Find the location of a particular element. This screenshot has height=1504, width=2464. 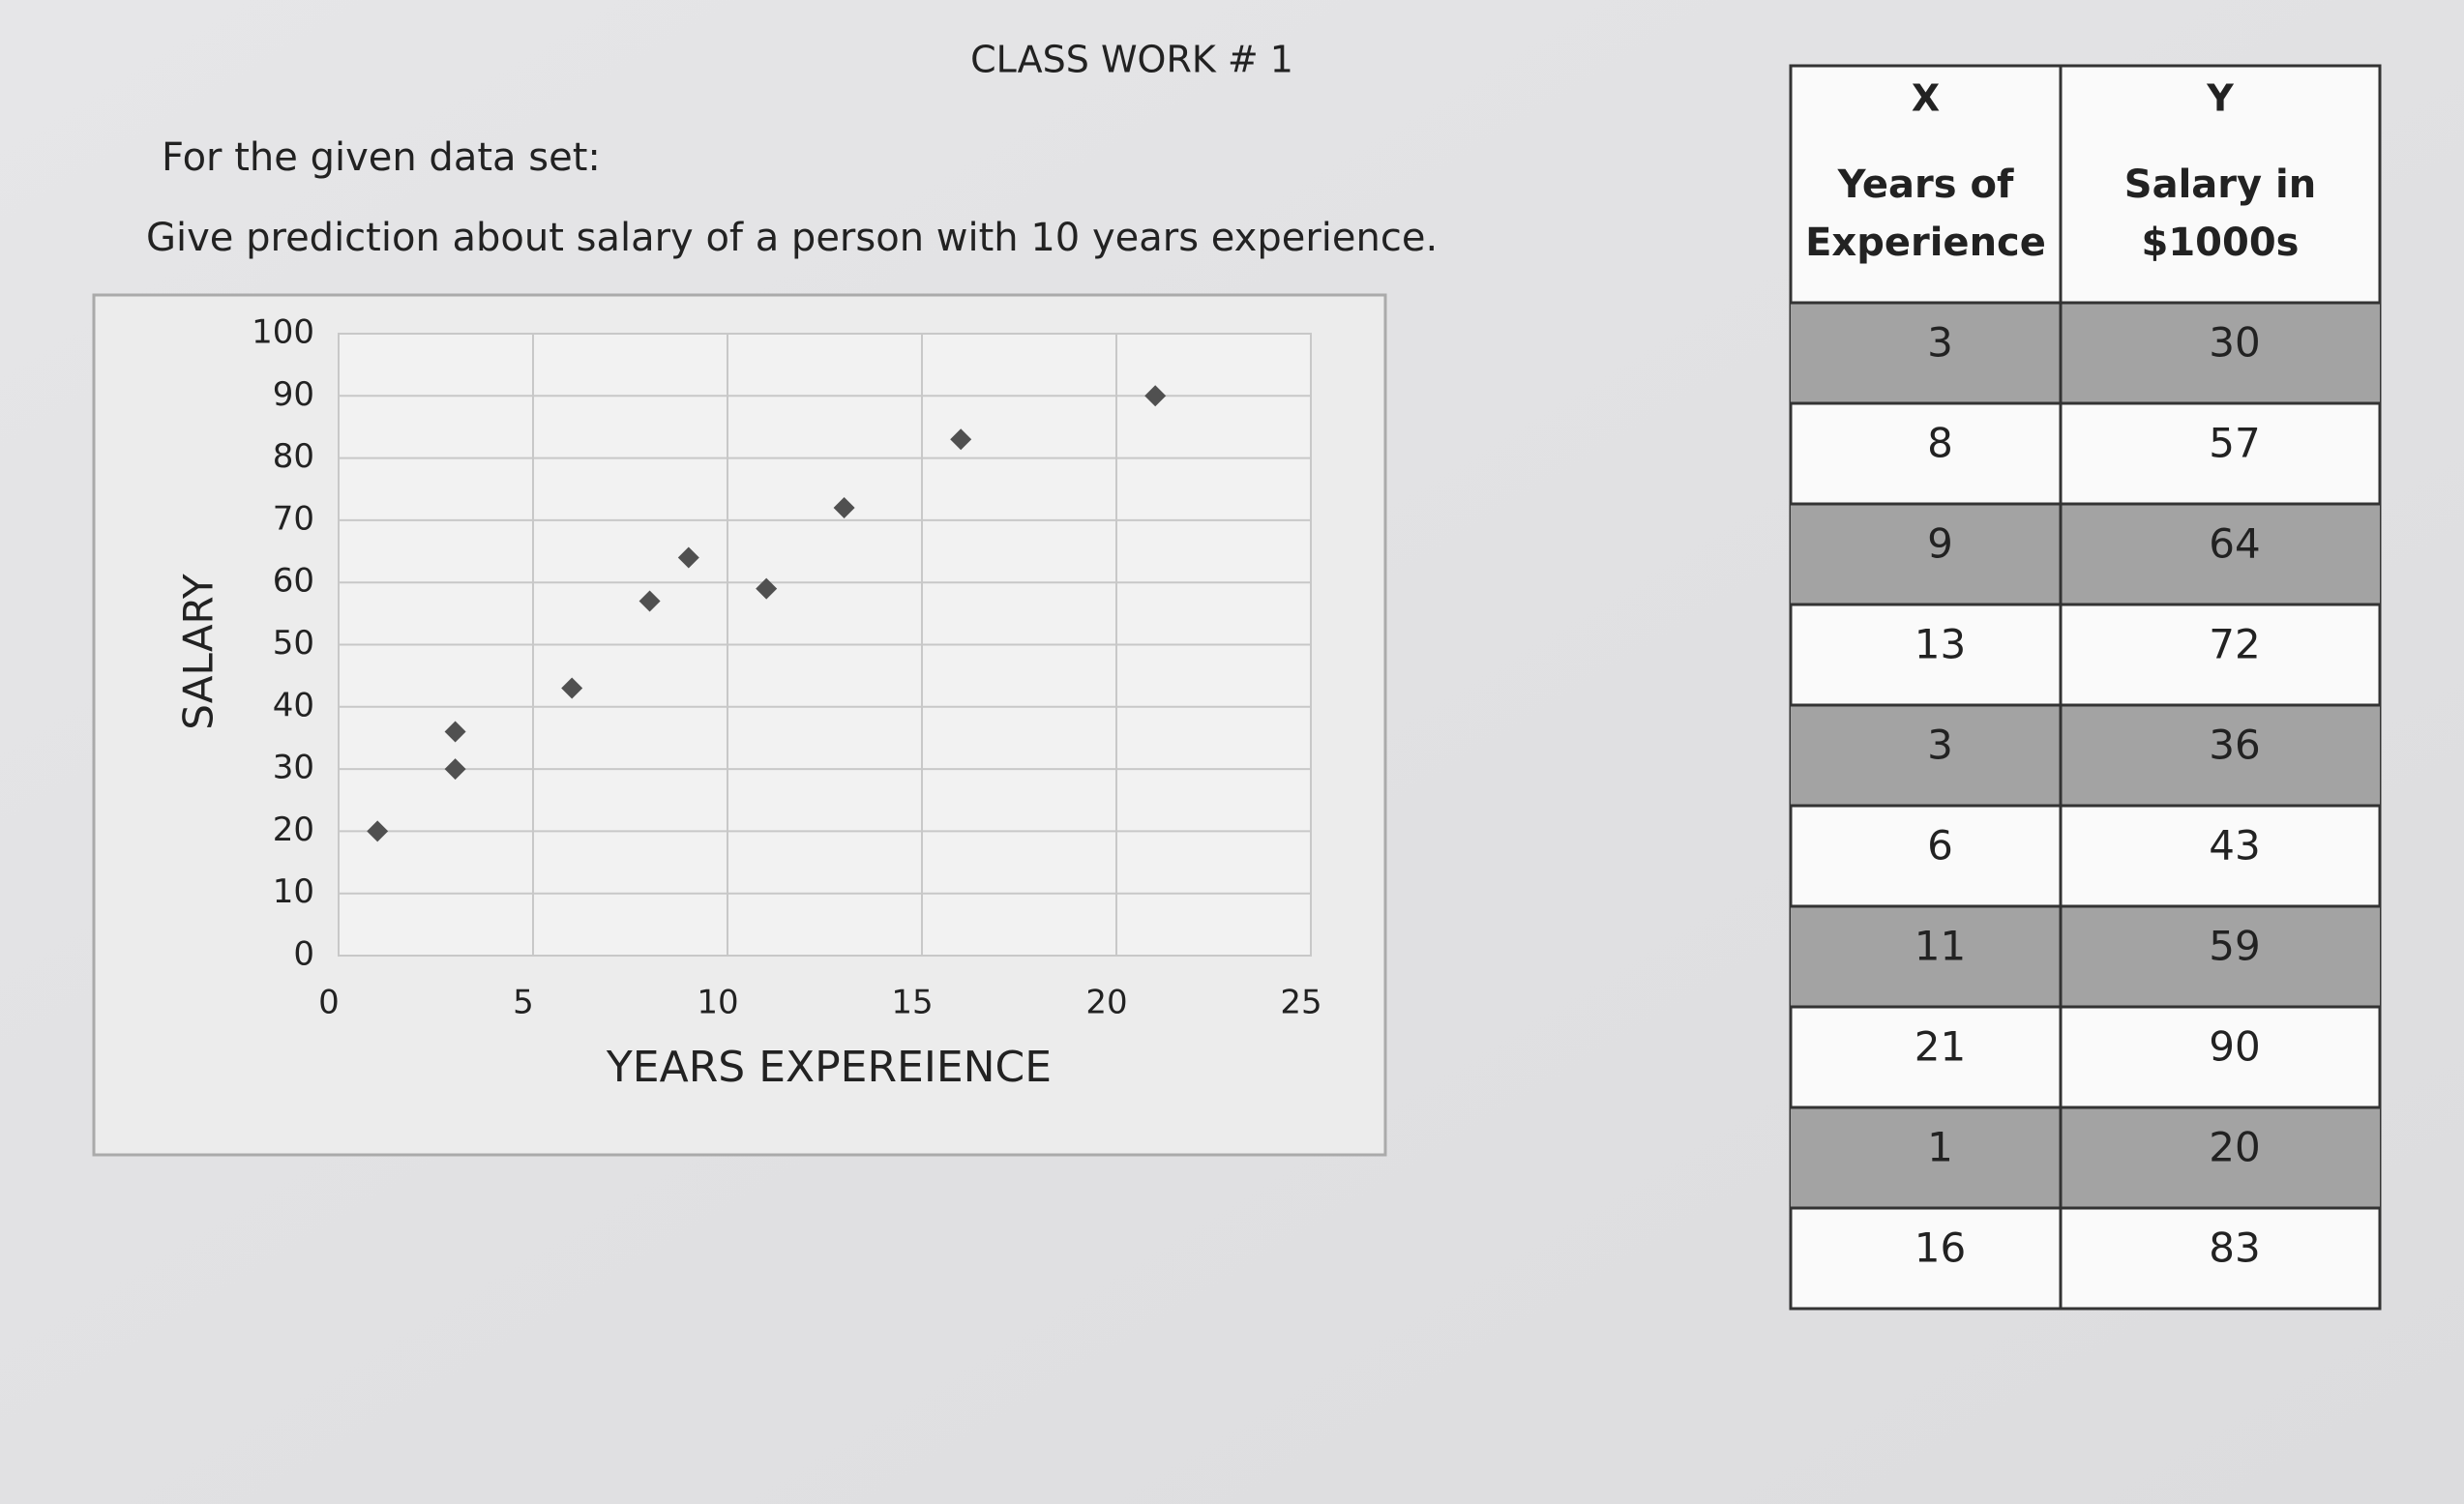

table-cell: 16 is located at coordinates (1940, 1248).